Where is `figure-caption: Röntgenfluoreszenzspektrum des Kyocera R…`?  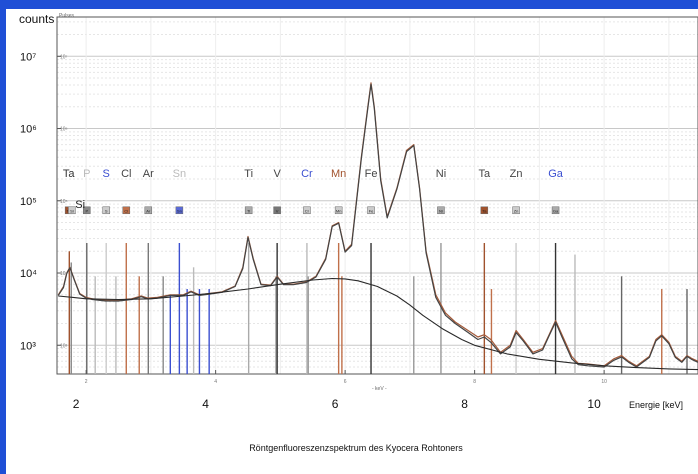
figure-caption: Röntgenfluoreszenzspektrum des Kyocera R… is located at coordinates (356, 448).